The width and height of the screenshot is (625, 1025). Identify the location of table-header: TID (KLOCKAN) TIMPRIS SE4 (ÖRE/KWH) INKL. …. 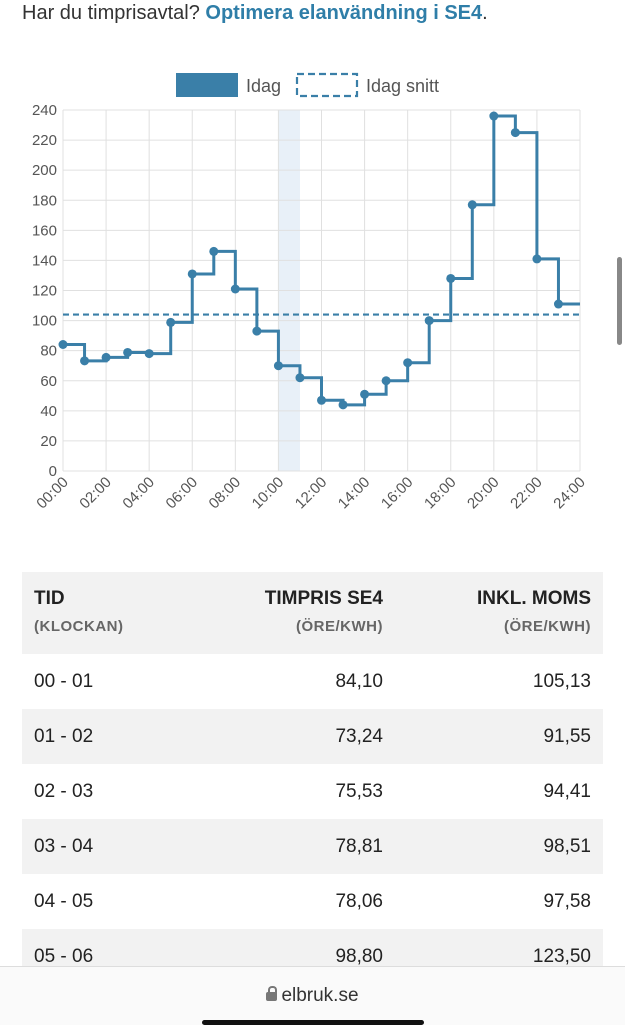
(312, 613).